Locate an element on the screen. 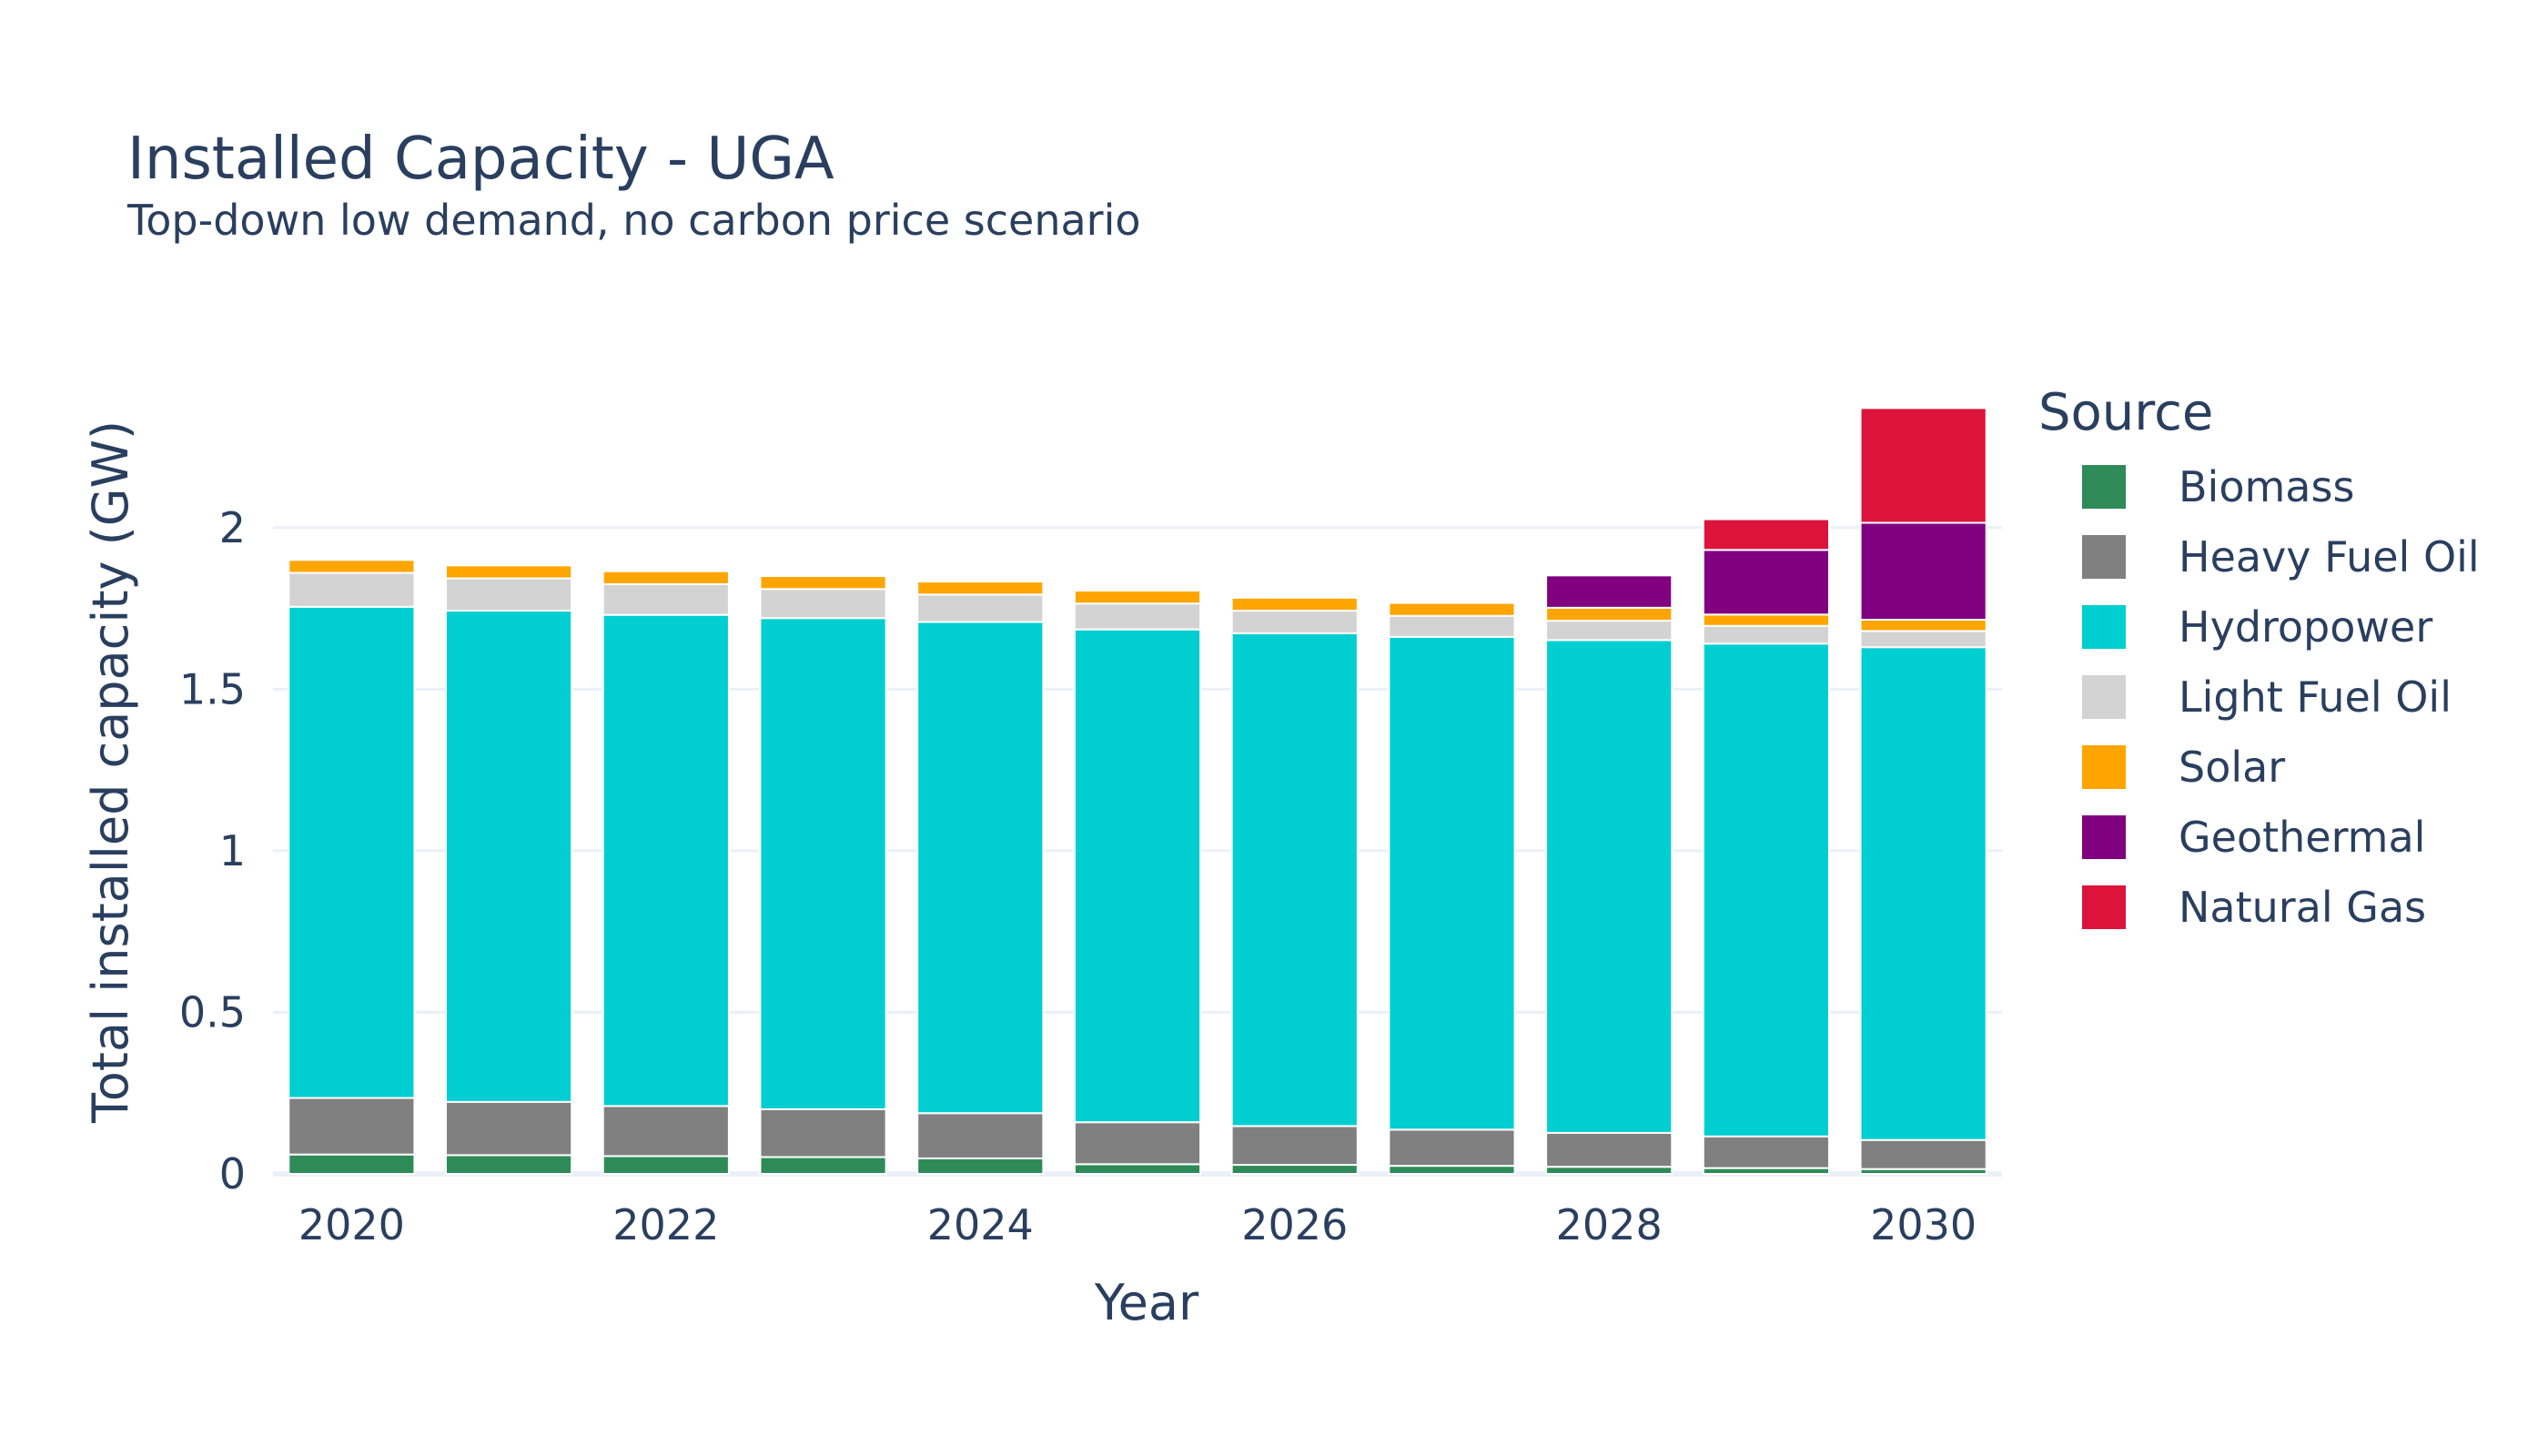  y-tick-label: 0 is located at coordinates (233, 1173).